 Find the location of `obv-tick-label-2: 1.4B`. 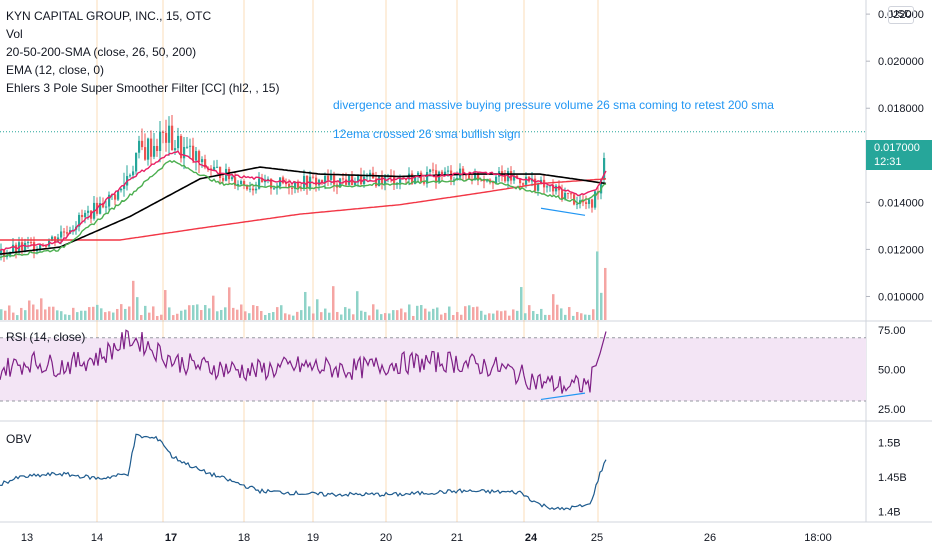

obv-tick-label-2: 1.4B is located at coordinates (889, 513).